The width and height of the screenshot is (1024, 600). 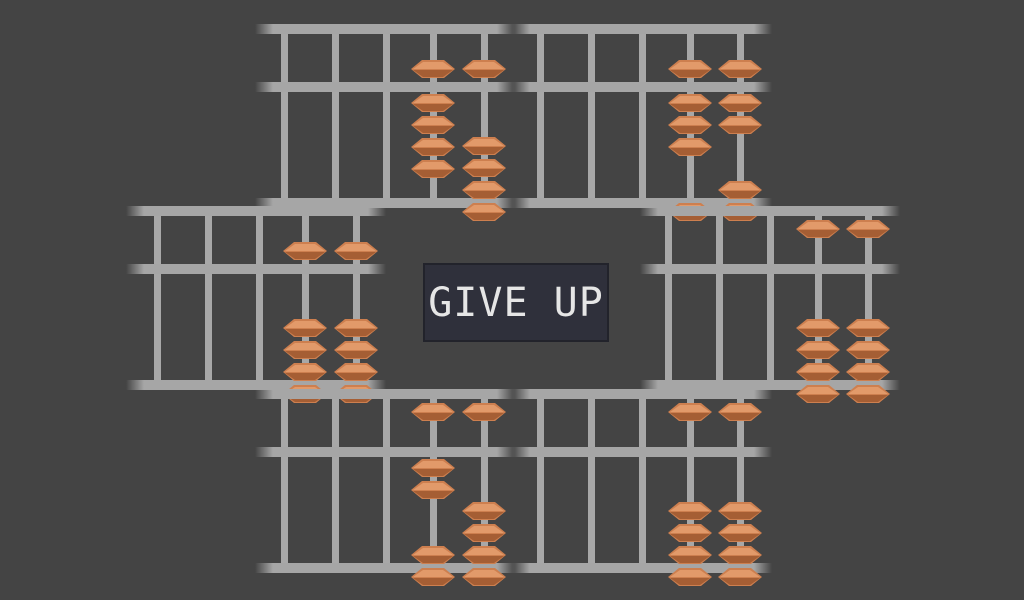 I want to click on give-up-button: GIVE UP, so click(x=516, y=302).